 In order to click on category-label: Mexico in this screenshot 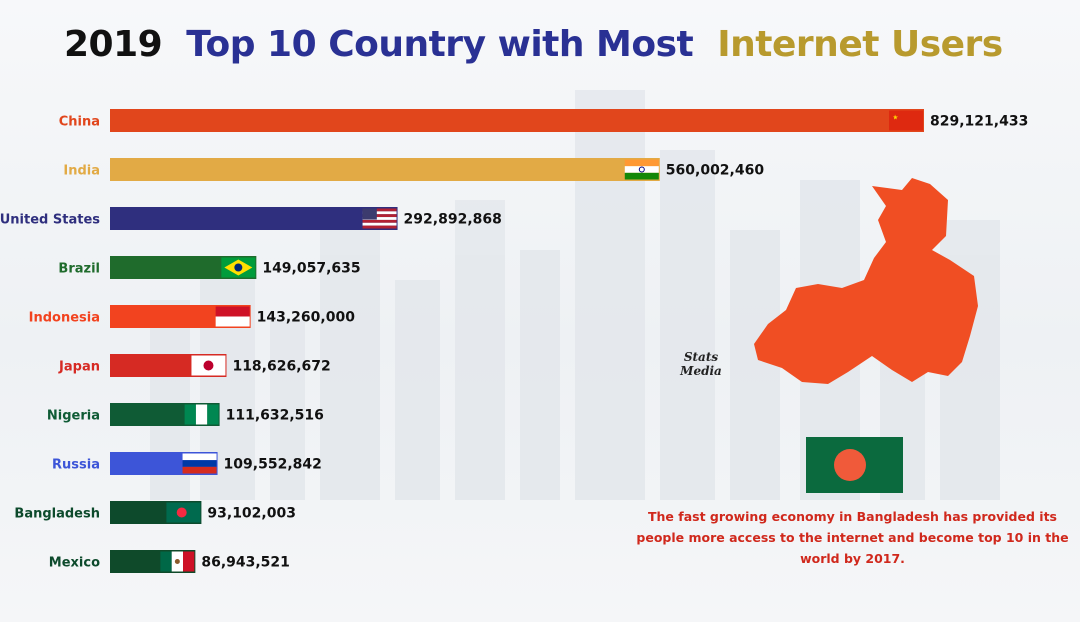, I will do `click(74, 563)`.